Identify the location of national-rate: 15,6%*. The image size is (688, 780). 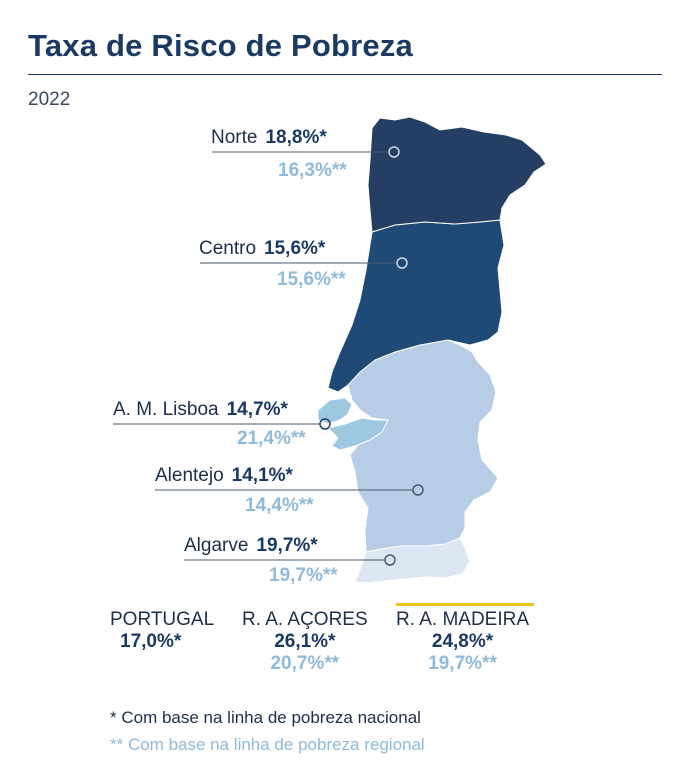
(295, 248).